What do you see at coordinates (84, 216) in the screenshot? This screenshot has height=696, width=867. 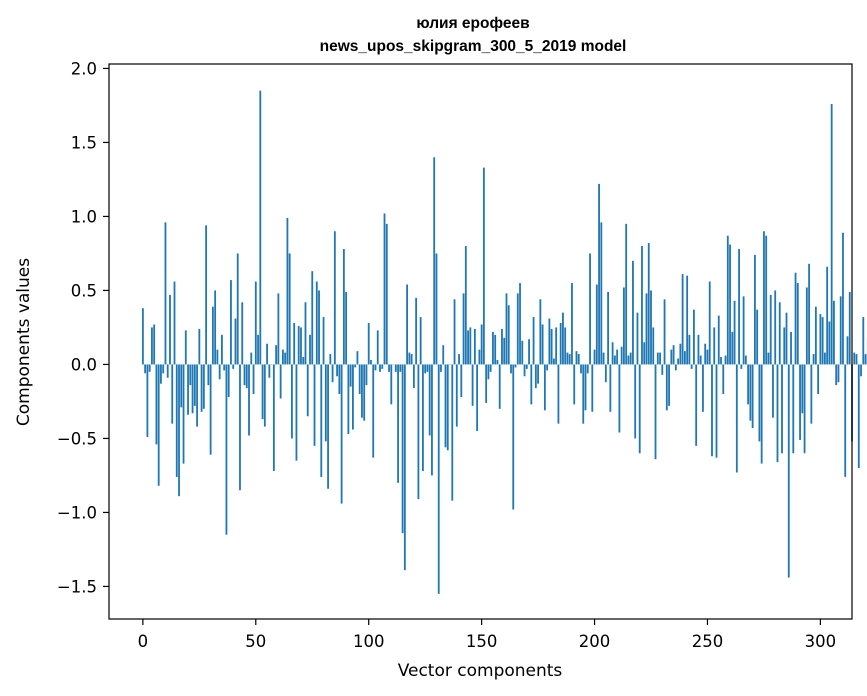 I see `y-tick-label: 1.0` at bounding box center [84, 216].